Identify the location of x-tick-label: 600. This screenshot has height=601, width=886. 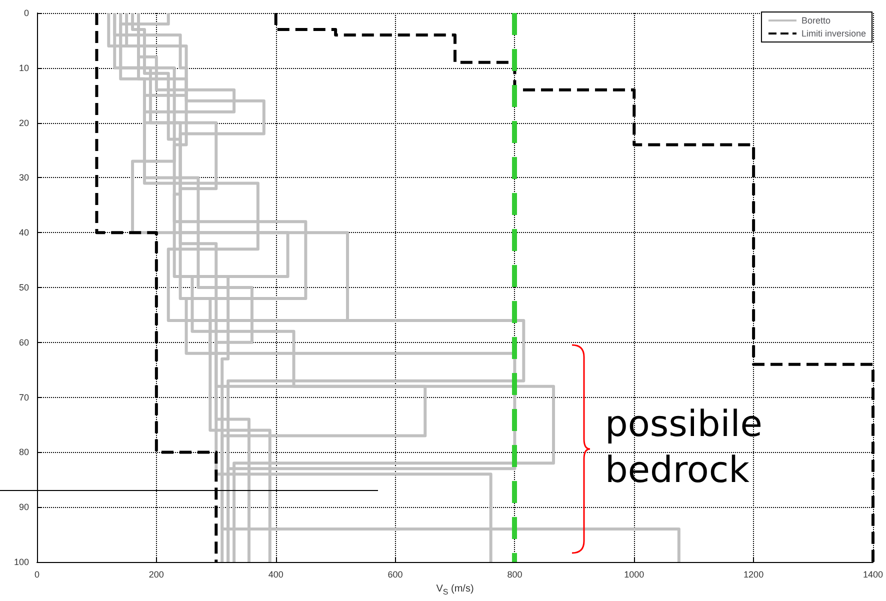
(395, 575).